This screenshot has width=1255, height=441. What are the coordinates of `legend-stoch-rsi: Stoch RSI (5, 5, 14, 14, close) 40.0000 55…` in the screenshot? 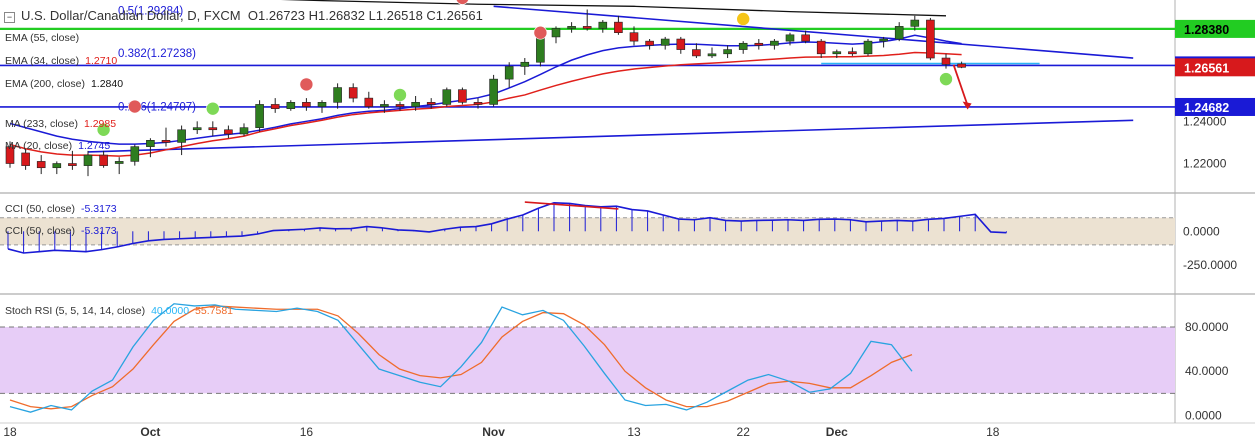 It's located at (119, 311).